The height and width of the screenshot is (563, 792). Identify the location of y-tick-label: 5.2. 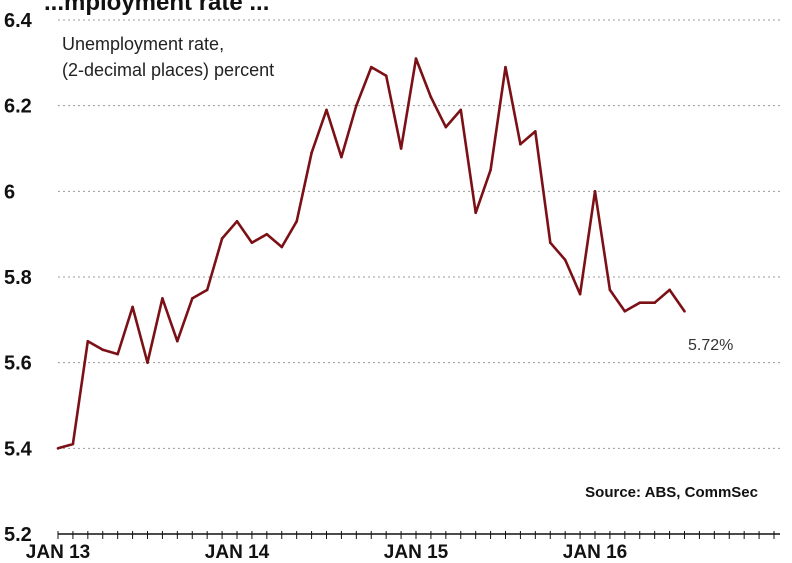
(18, 535).